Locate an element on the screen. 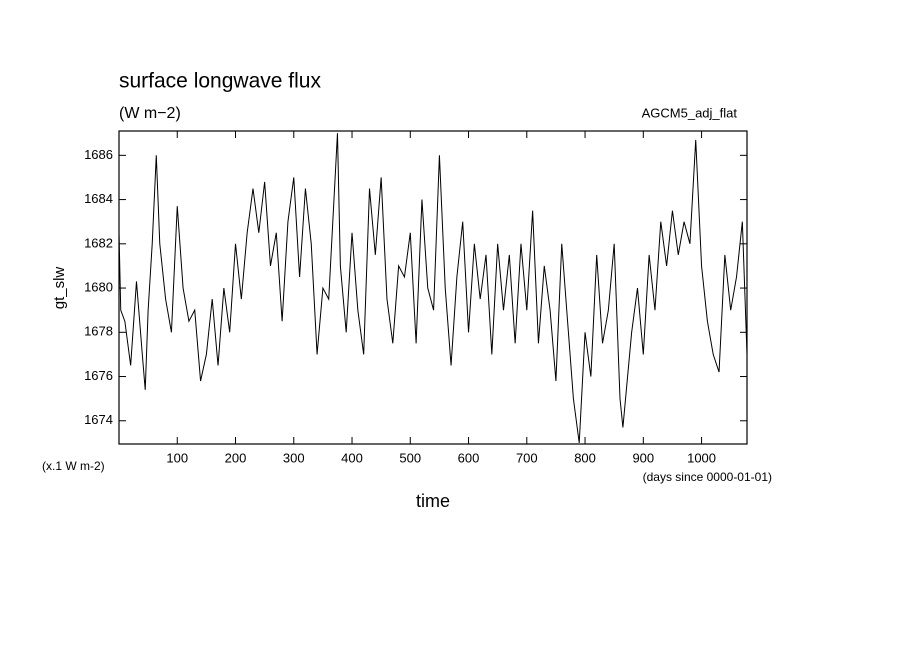  y-tick-label: 1686 is located at coordinates (98, 154).